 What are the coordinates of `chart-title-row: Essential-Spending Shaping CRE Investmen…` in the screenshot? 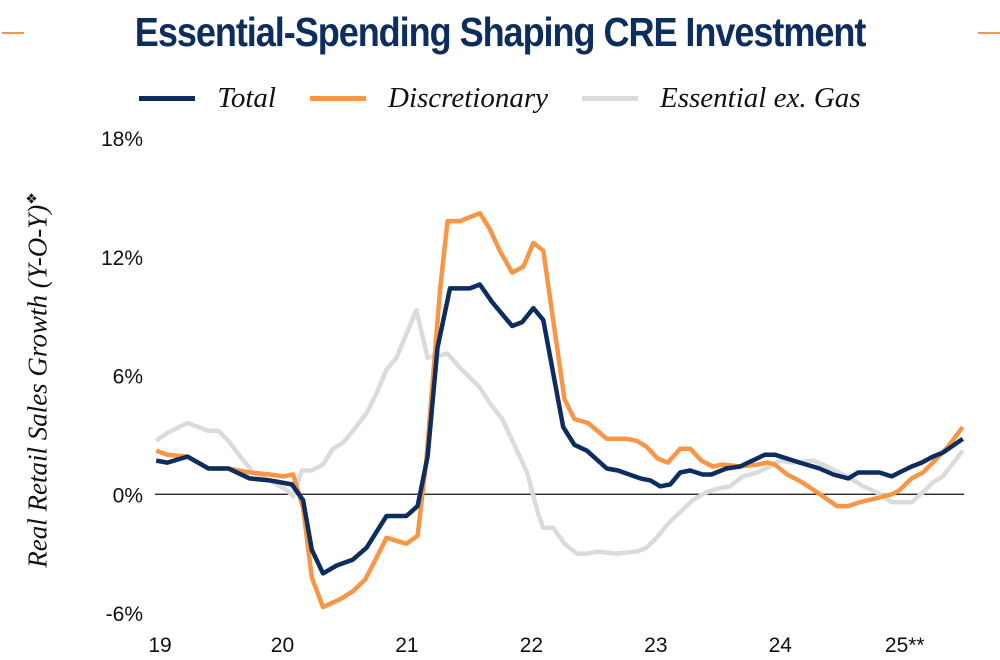 It's located at (500, 32).